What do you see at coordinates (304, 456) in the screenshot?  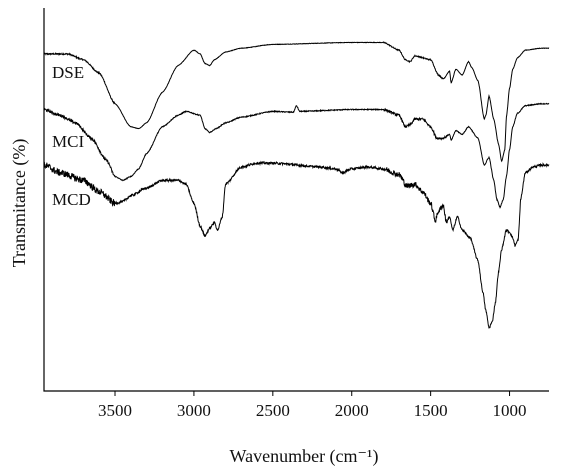 I see `x-axis-title: Wavenumber (cm⁻¹)` at bounding box center [304, 456].